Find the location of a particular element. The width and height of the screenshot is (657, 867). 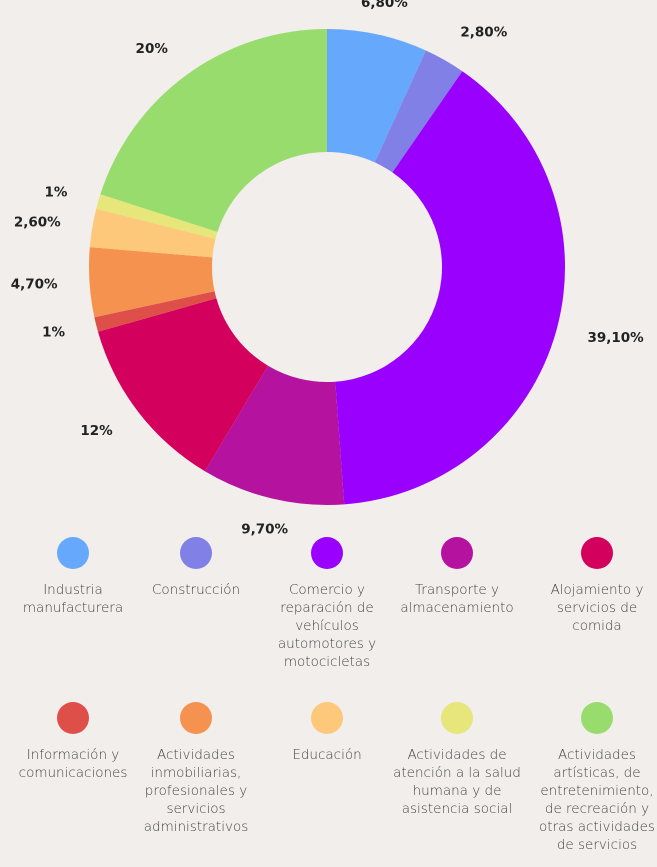

data-label: 4,70% is located at coordinates (34, 284).